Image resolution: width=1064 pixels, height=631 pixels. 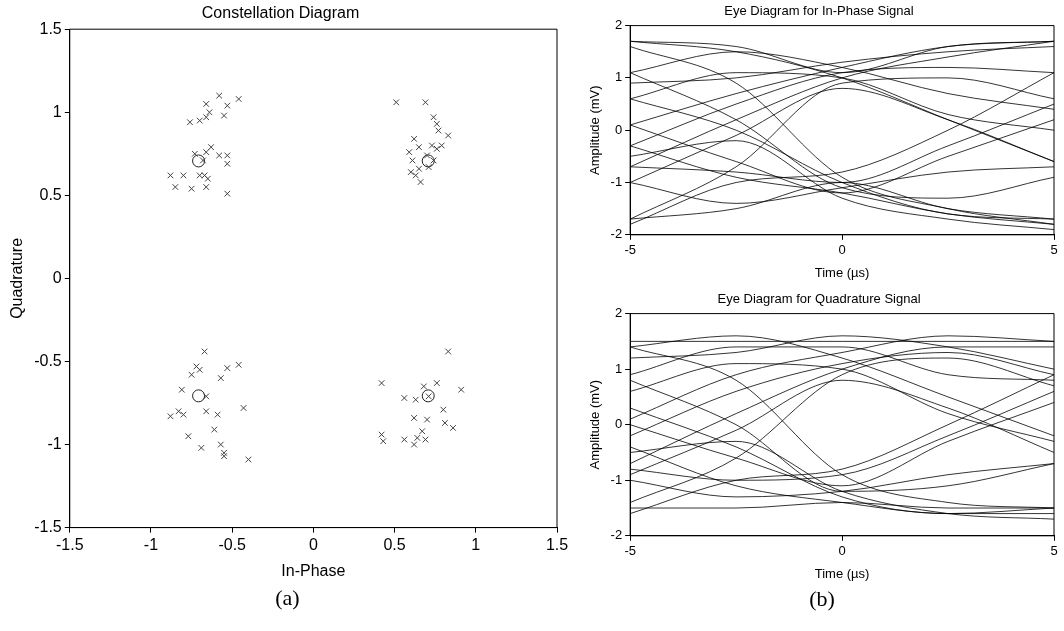 What do you see at coordinates (232, 544) in the screenshot?
I see `x-tick-label: -0.5` at bounding box center [232, 544].